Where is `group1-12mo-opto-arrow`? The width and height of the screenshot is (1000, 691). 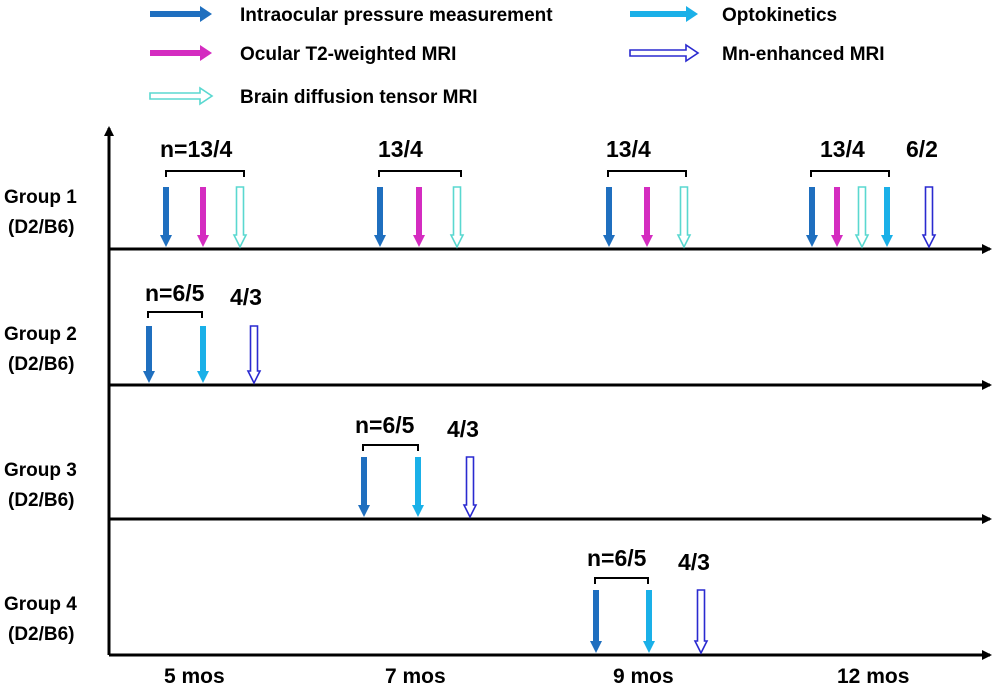
group1-12mo-opto-arrow is located at coordinates (887, 217).